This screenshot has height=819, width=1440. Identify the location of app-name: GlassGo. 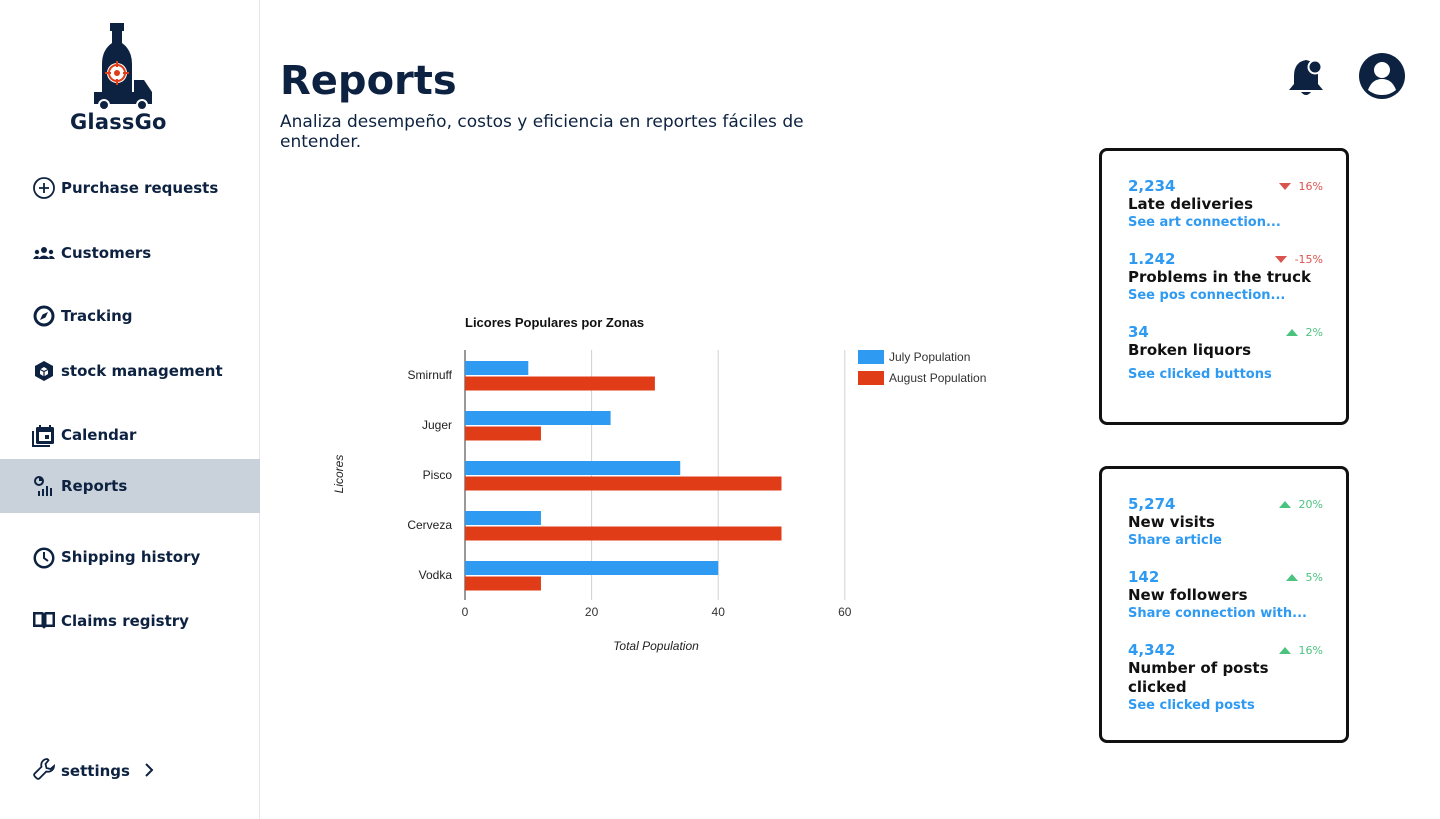
(118, 122).